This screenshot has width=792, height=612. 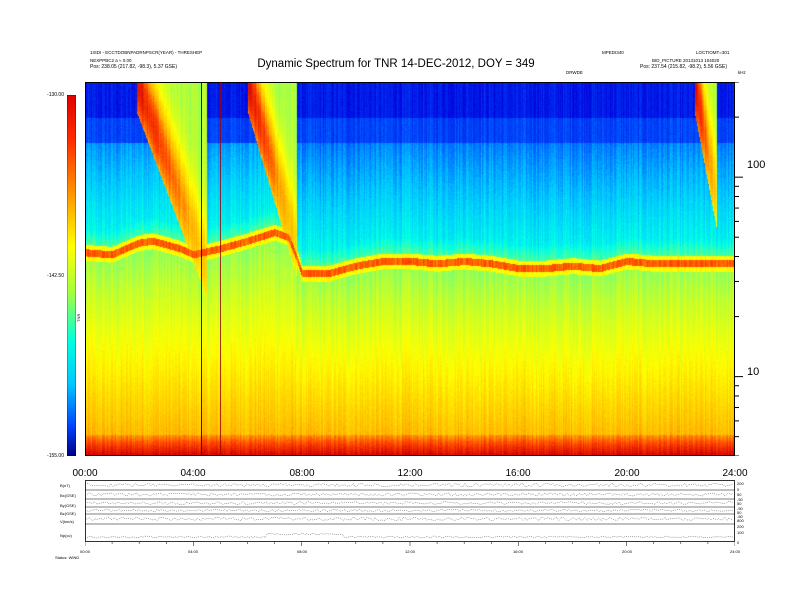 I want to click on panel-label-5: Np(cc), so click(x=66, y=535).